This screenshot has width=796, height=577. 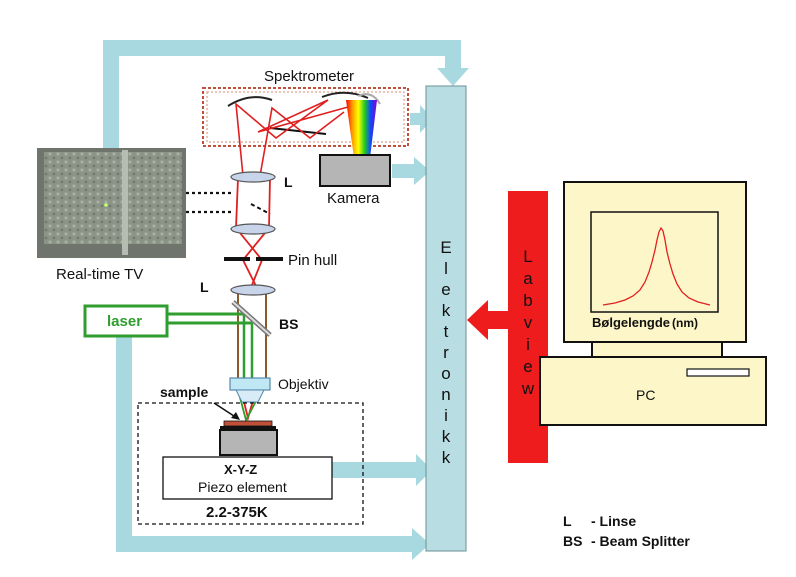 I want to click on elektronikk-letter: n, so click(x=445, y=394).